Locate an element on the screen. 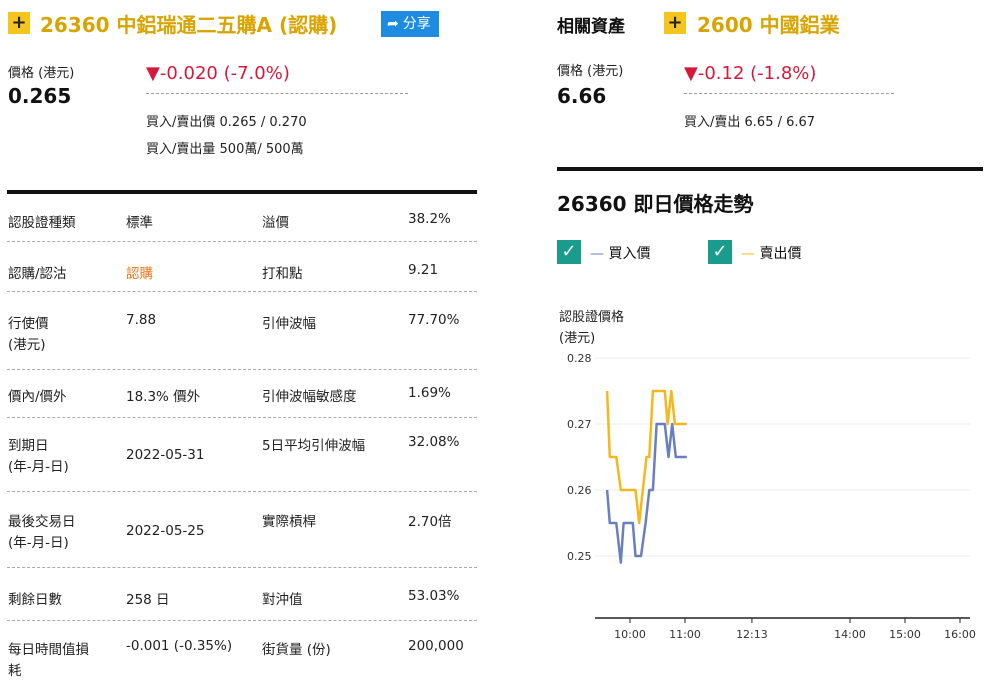 This screenshot has width=993, height=692. info-label: 認股證種類 is located at coordinates (42, 223).